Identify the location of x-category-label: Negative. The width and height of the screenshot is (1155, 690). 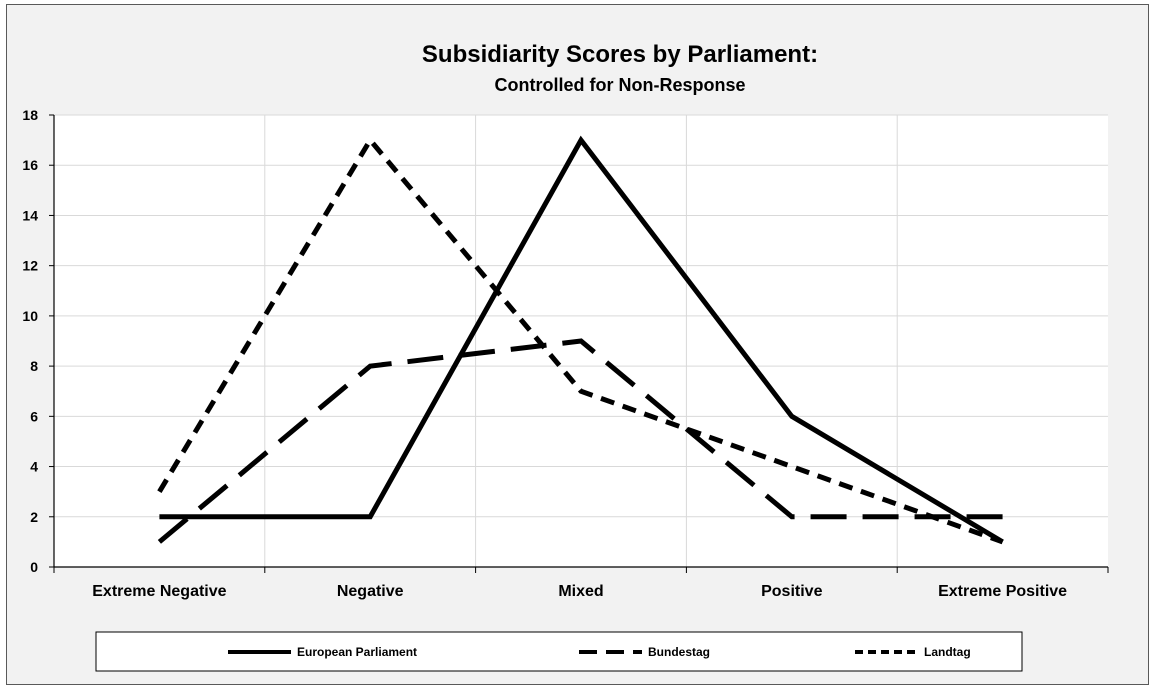
(370, 591).